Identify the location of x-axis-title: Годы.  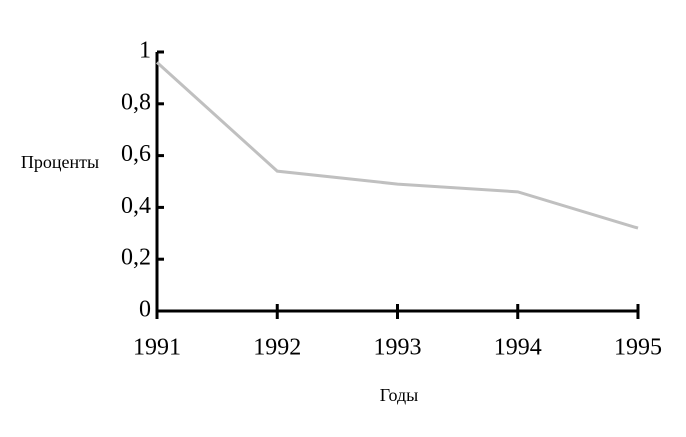
(399, 395).